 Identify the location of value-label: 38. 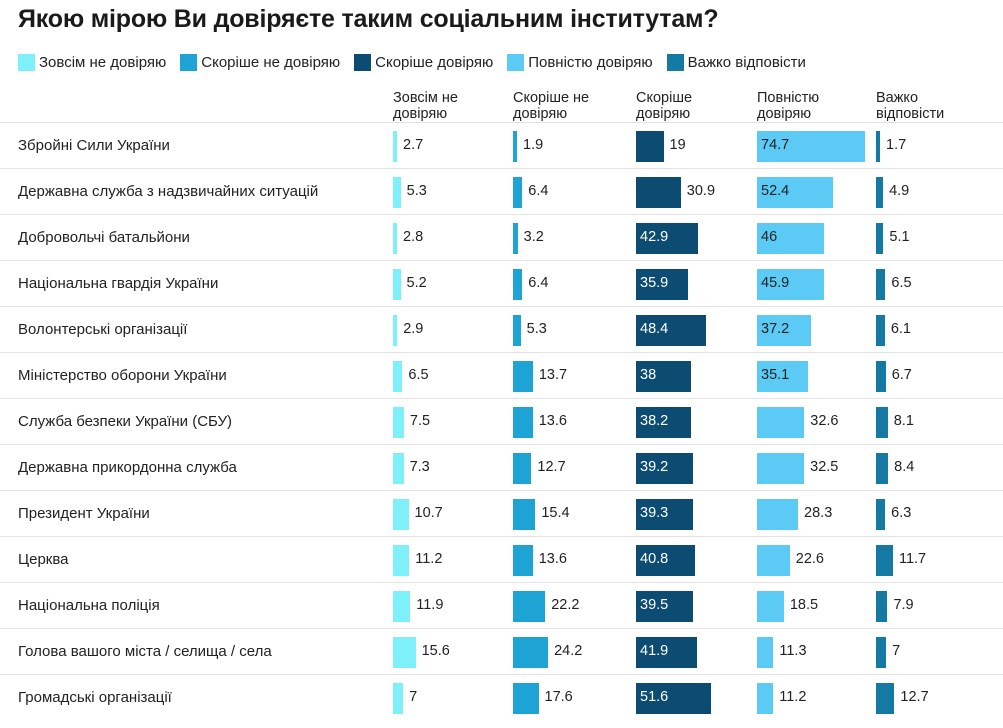
(648, 375).